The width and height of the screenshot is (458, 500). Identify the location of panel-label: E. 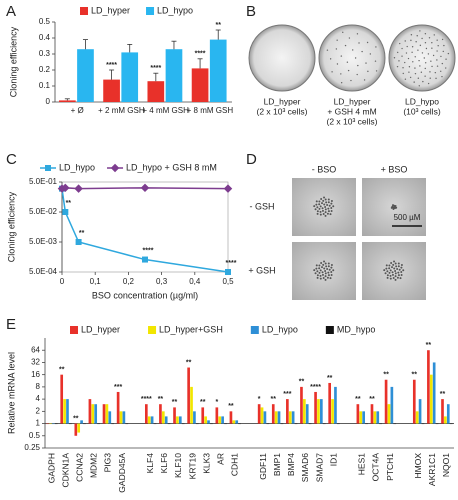
(11, 324).